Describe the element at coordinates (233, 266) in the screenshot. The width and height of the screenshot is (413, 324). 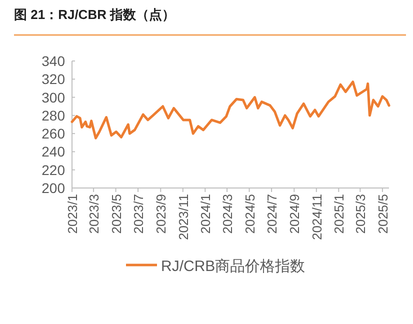
I see `legend-label: RJ/CRB商品价格指数` at that location.